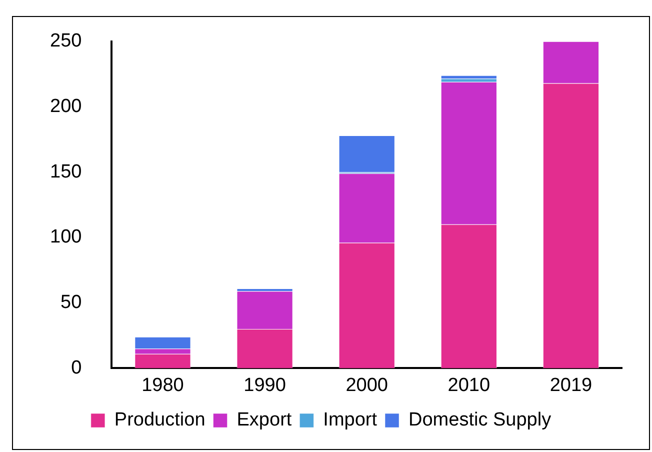  Describe the element at coordinates (163, 385) in the screenshot. I see `x-tick-label: 1980` at that location.